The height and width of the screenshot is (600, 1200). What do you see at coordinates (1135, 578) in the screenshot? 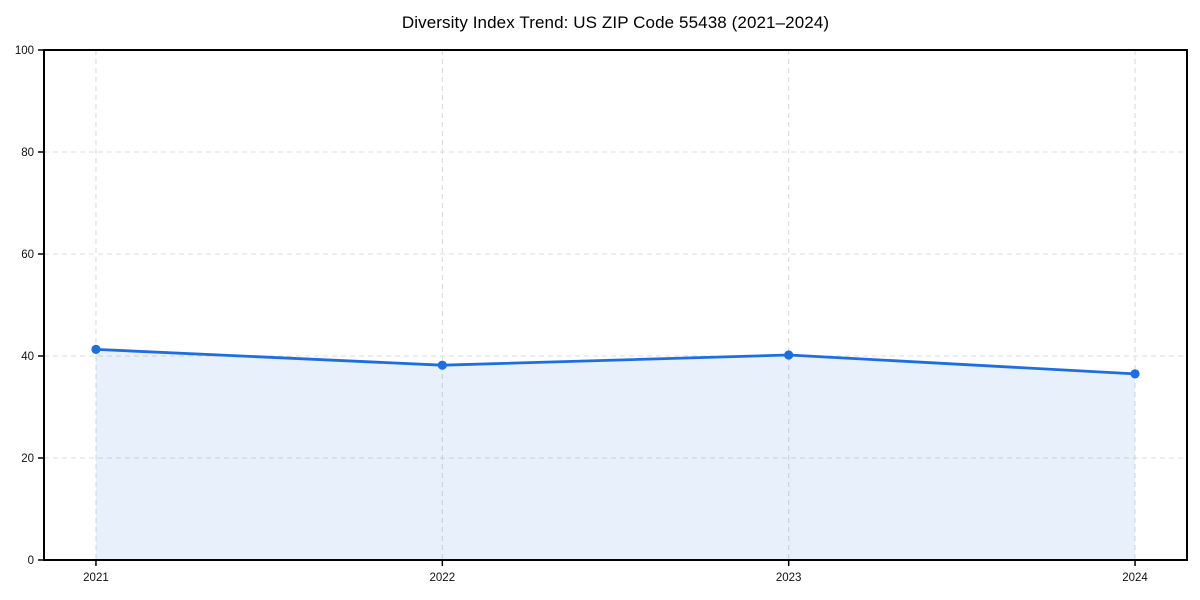
I see `x-tick-label-2024: 2024` at bounding box center [1135, 578].